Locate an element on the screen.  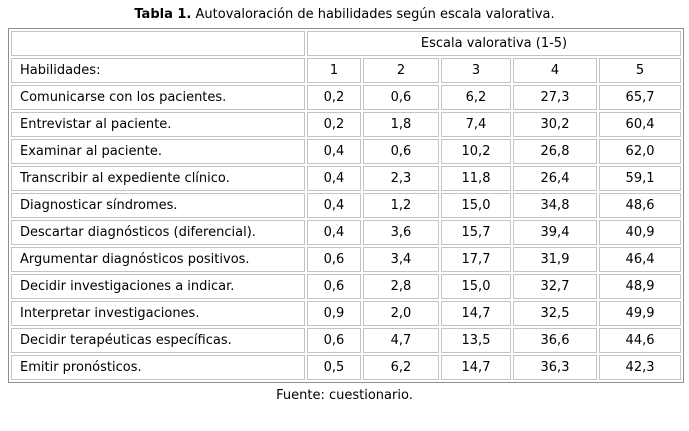
column-header-row: Habilidades: 1 2 3 4 5 is located at coordinates (346, 70).